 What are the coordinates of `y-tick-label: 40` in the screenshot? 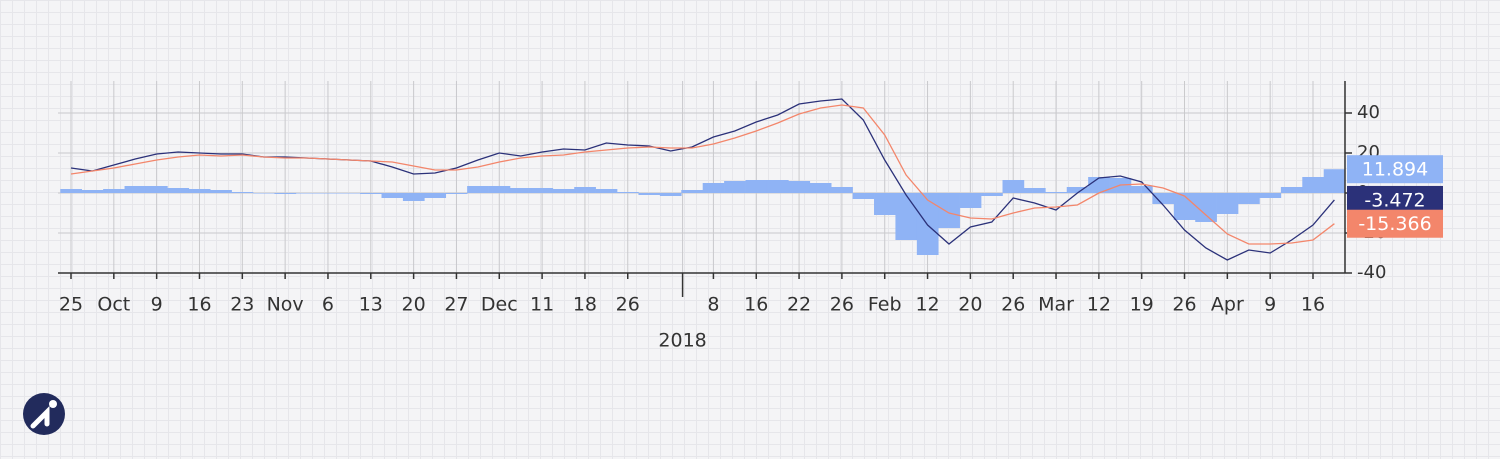 It's located at (1368, 112).